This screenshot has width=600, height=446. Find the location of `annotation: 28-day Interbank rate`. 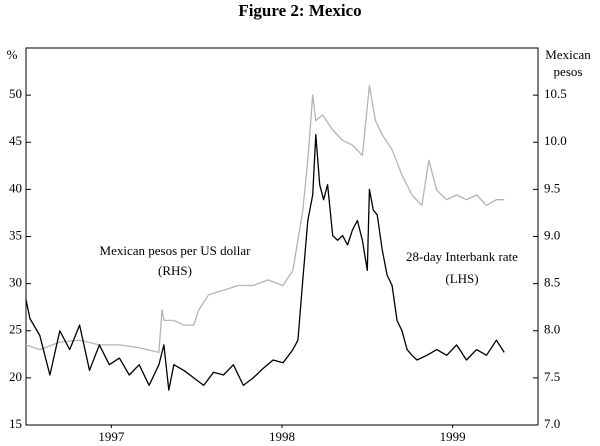

annotation: 28-day Interbank rate is located at coordinates (462, 256).